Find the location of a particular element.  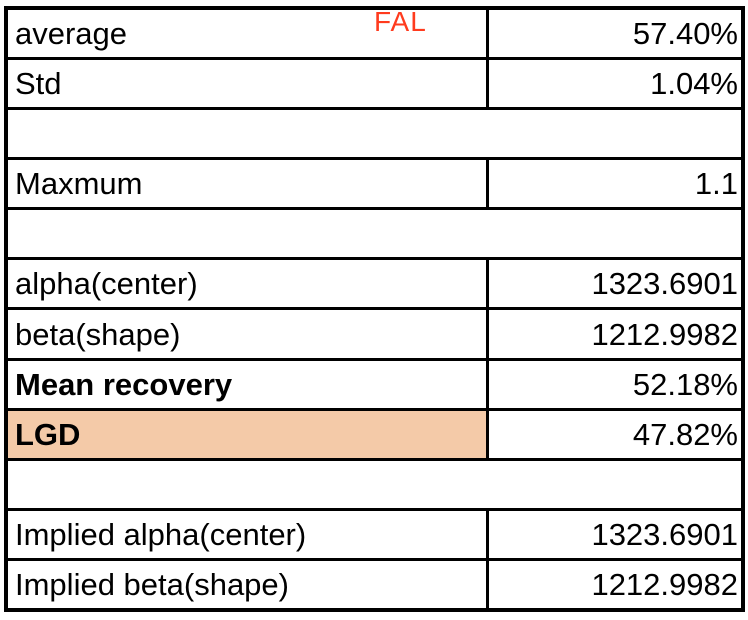

table-row: alpha(center) 1323.6901 is located at coordinates (374, 285).